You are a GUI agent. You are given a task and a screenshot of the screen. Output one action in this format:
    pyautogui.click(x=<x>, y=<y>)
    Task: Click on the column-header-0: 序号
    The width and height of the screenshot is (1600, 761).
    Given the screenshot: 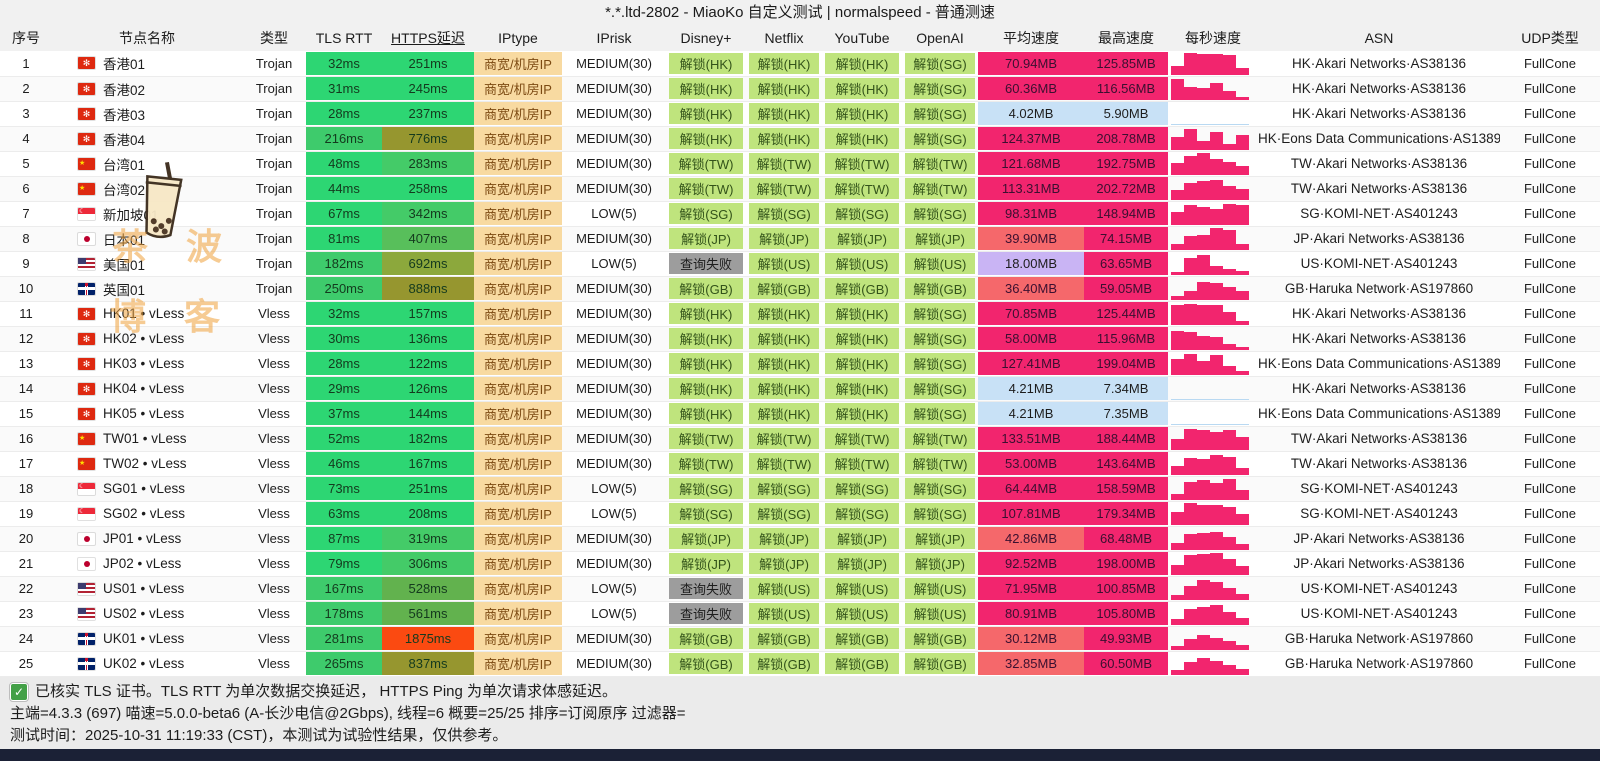 What is the action you would take?
    pyautogui.click(x=26, y=38)
    